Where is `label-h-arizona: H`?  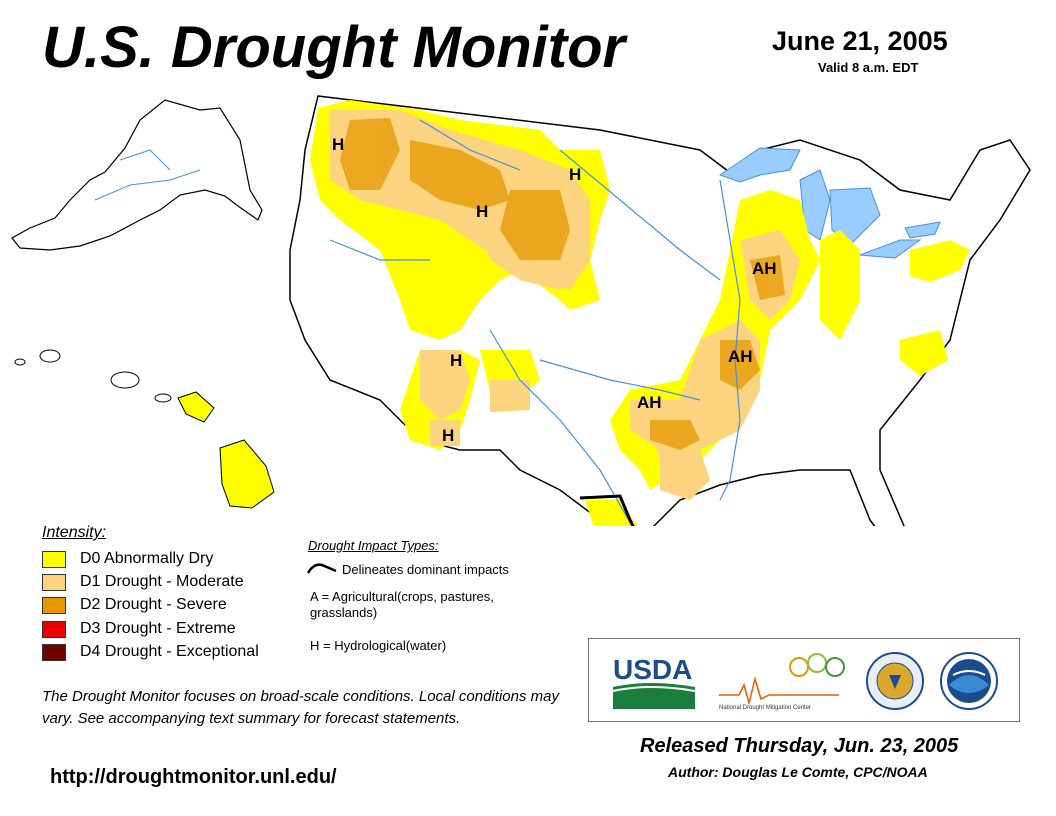
label-h-arizona: H is located at coordinates (448, 435).